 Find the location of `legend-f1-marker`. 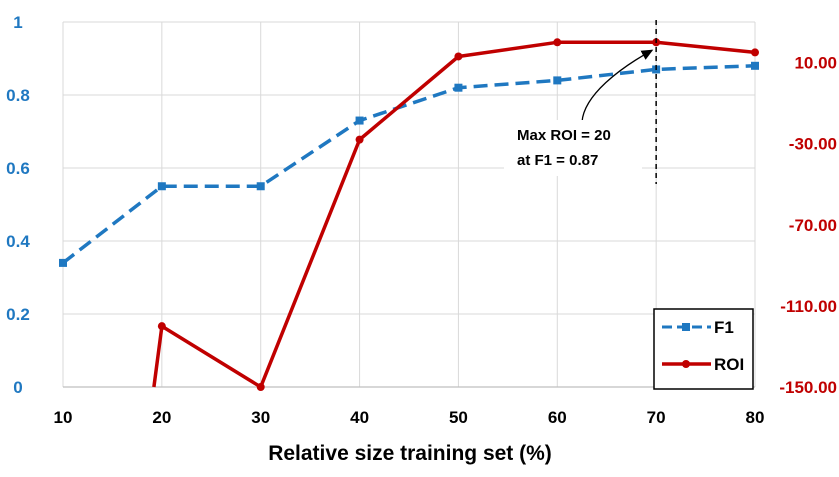

legend-f1-marker is located at coordinates (686, 327).